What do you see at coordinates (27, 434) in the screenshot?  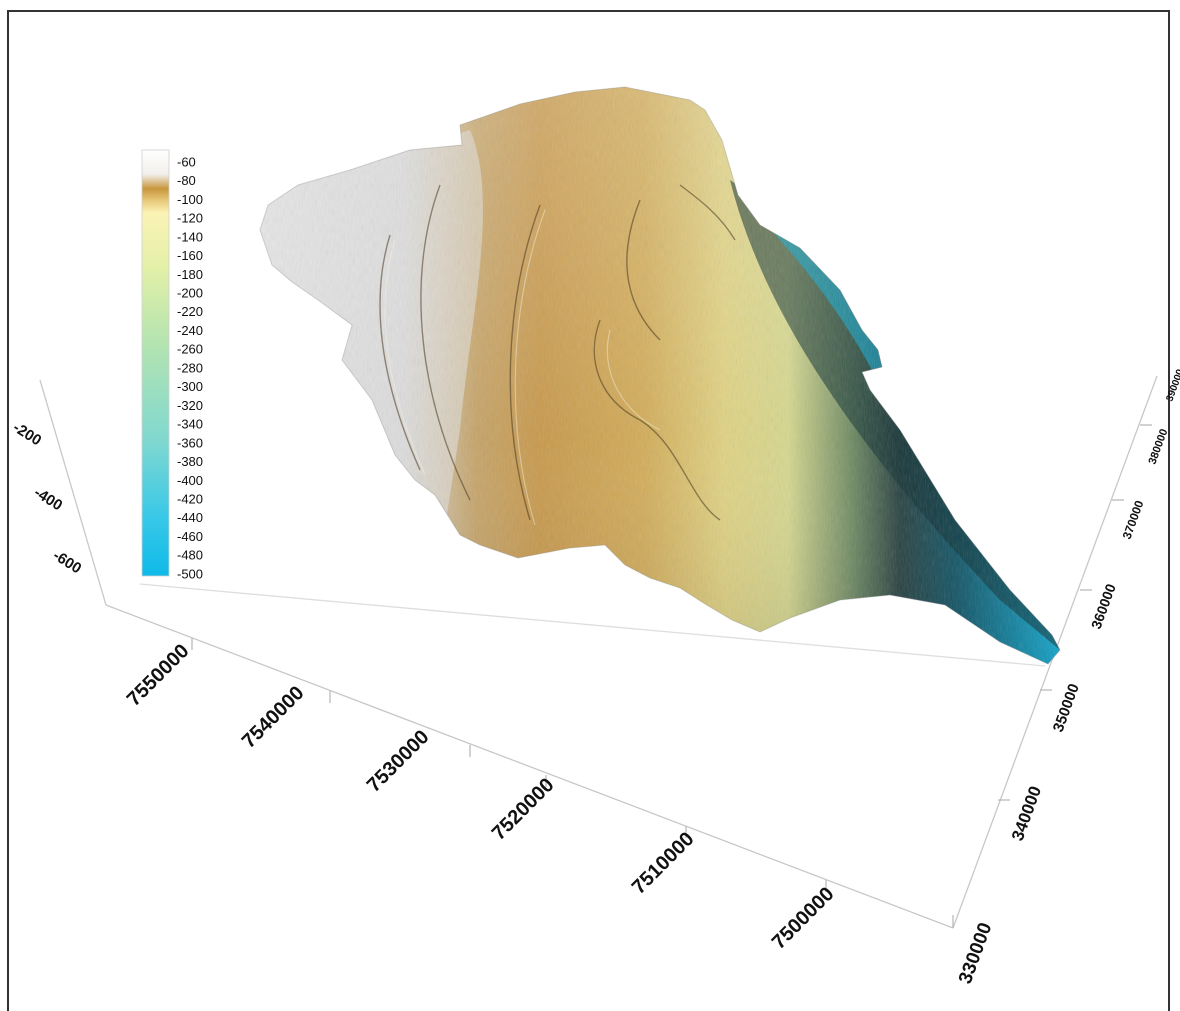 I see `z-tick-label: -200` at bounding box center [27, 434].